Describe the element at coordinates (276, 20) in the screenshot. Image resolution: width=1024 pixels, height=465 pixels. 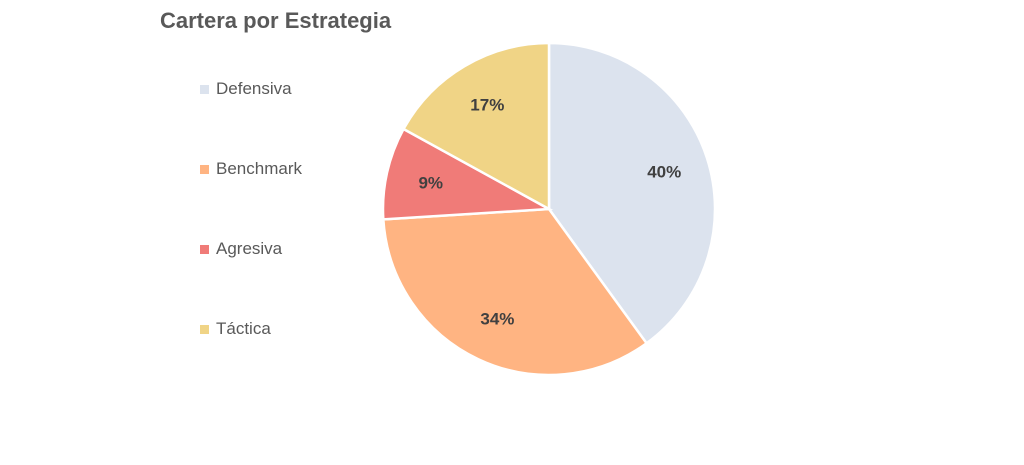
I see `chart-title: Cartera por Estrategia` at that location.